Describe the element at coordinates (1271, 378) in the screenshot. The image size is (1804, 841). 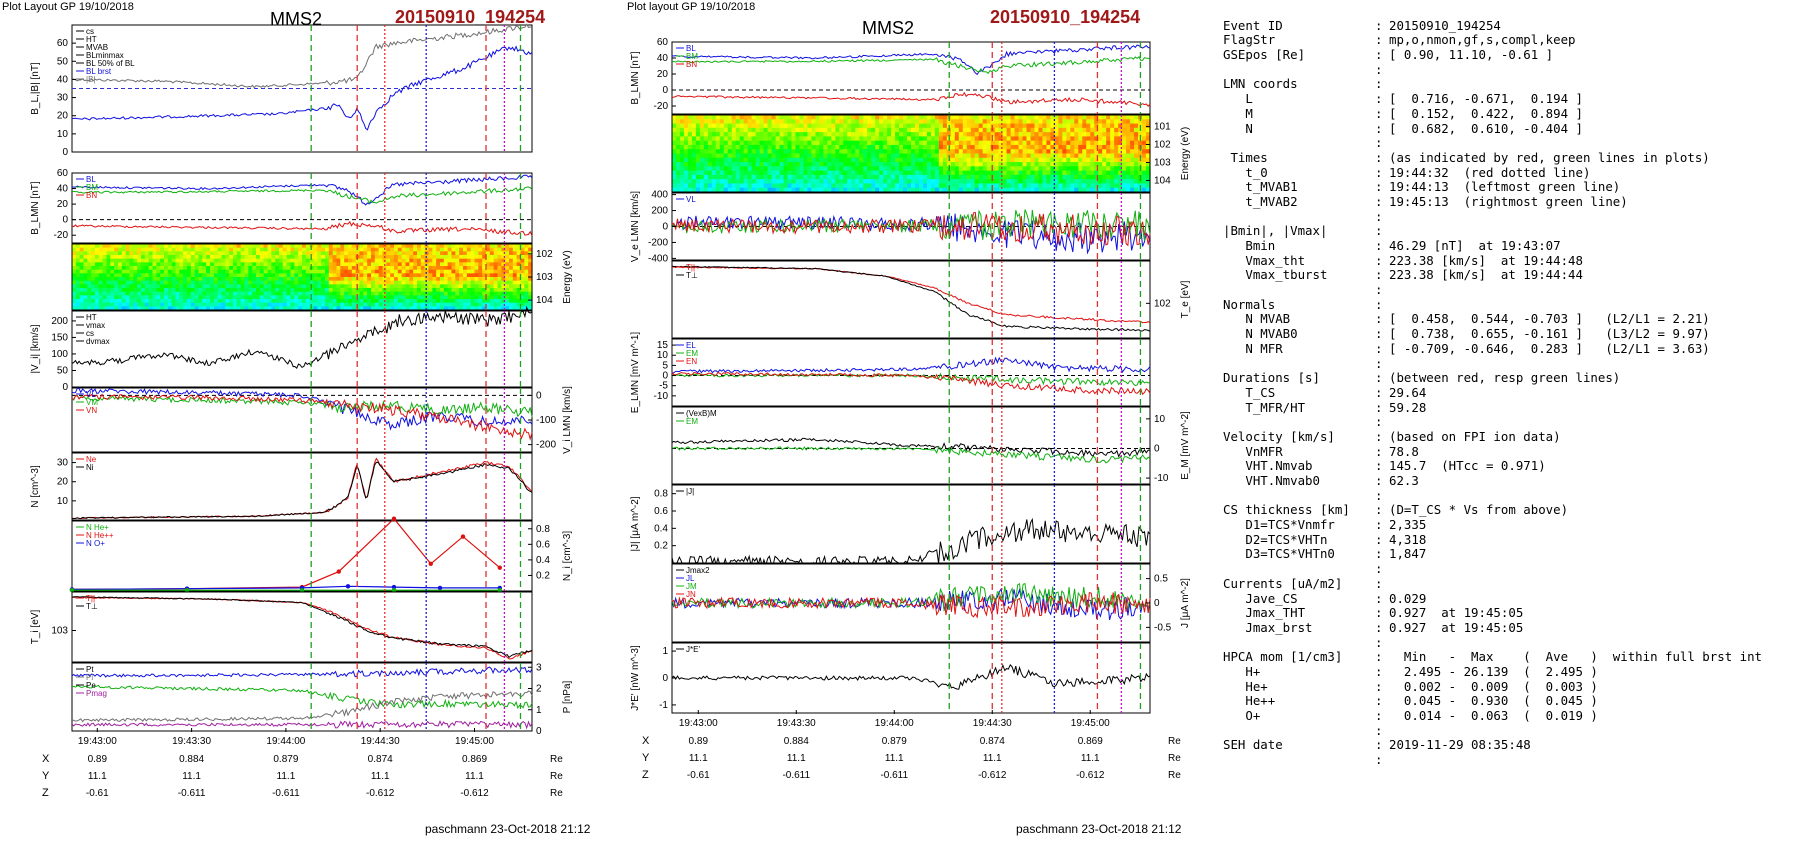
I see `summary-key: Durations [s]` at that location.